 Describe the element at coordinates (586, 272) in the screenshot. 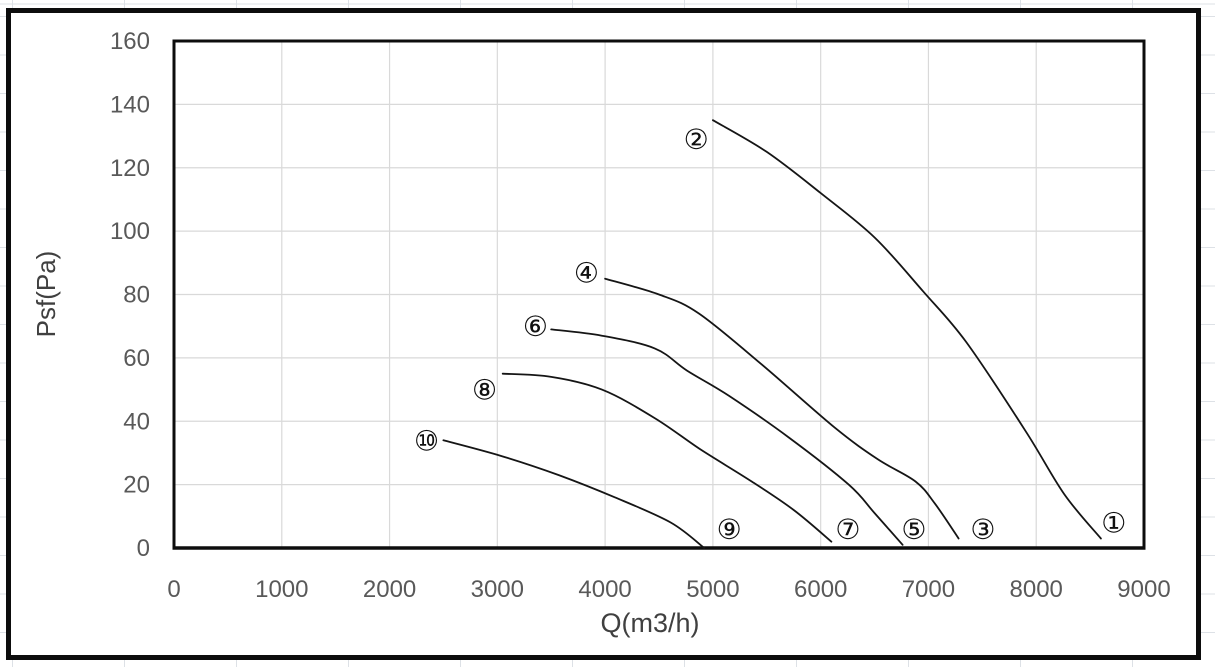

I see `curve-label-④: ④` at that location.